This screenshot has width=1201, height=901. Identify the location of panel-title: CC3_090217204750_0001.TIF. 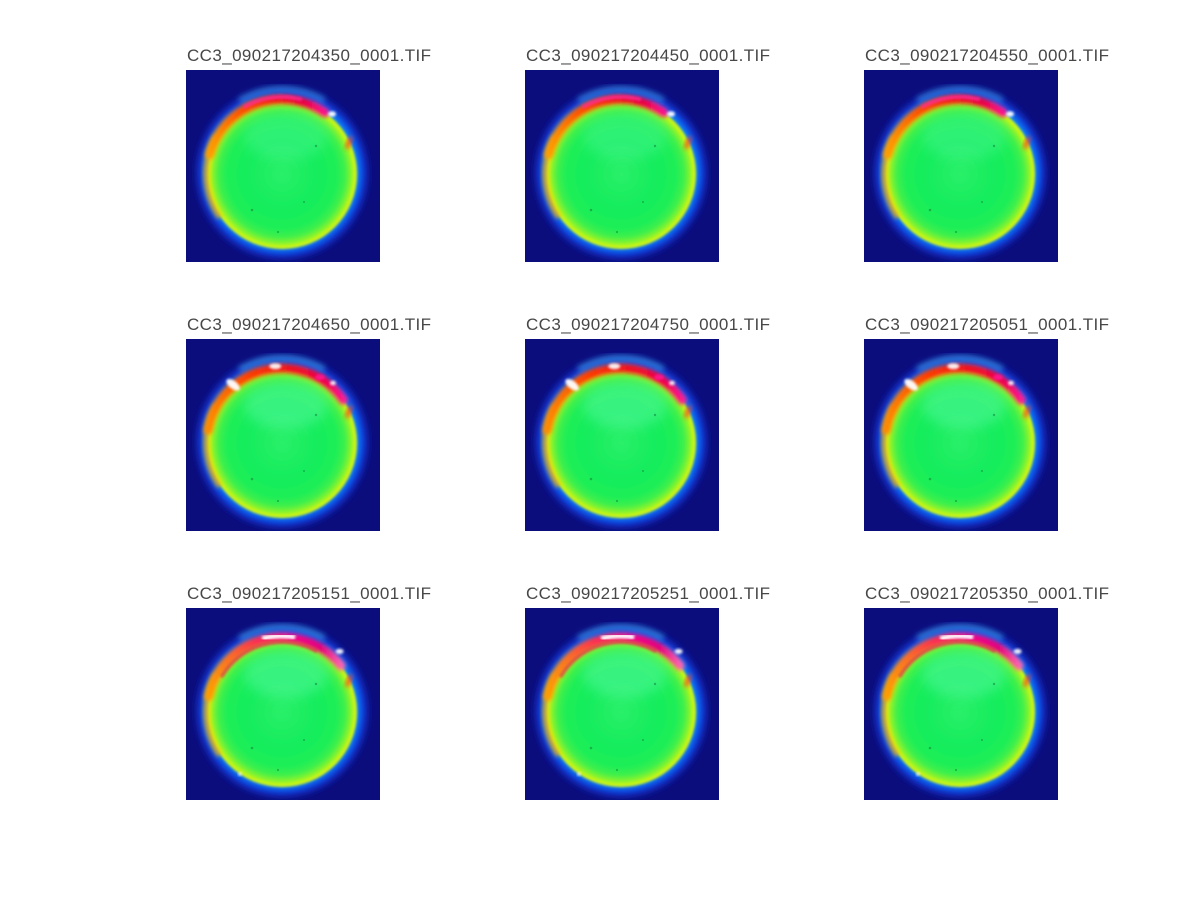
(648, 324).